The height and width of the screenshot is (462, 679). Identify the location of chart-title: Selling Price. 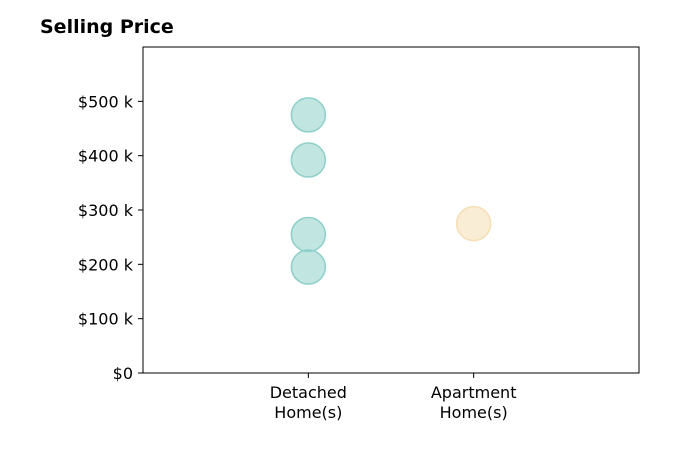
(107, 27).